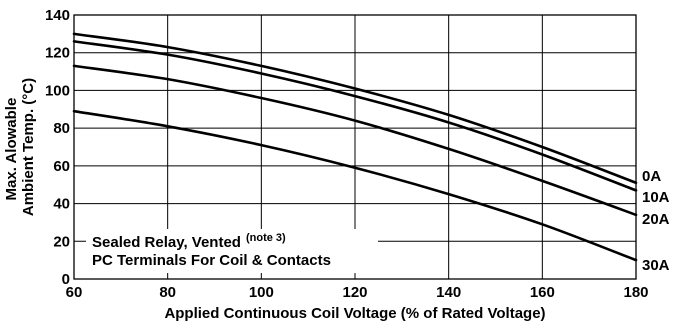 The height and width of the screenshot is (325, 677). What do you see at coordinates (166, 242) in the screenshot?
I see `annotation-line-1-text: Sealed Relay, Vented` at bounding box center [166, 242].